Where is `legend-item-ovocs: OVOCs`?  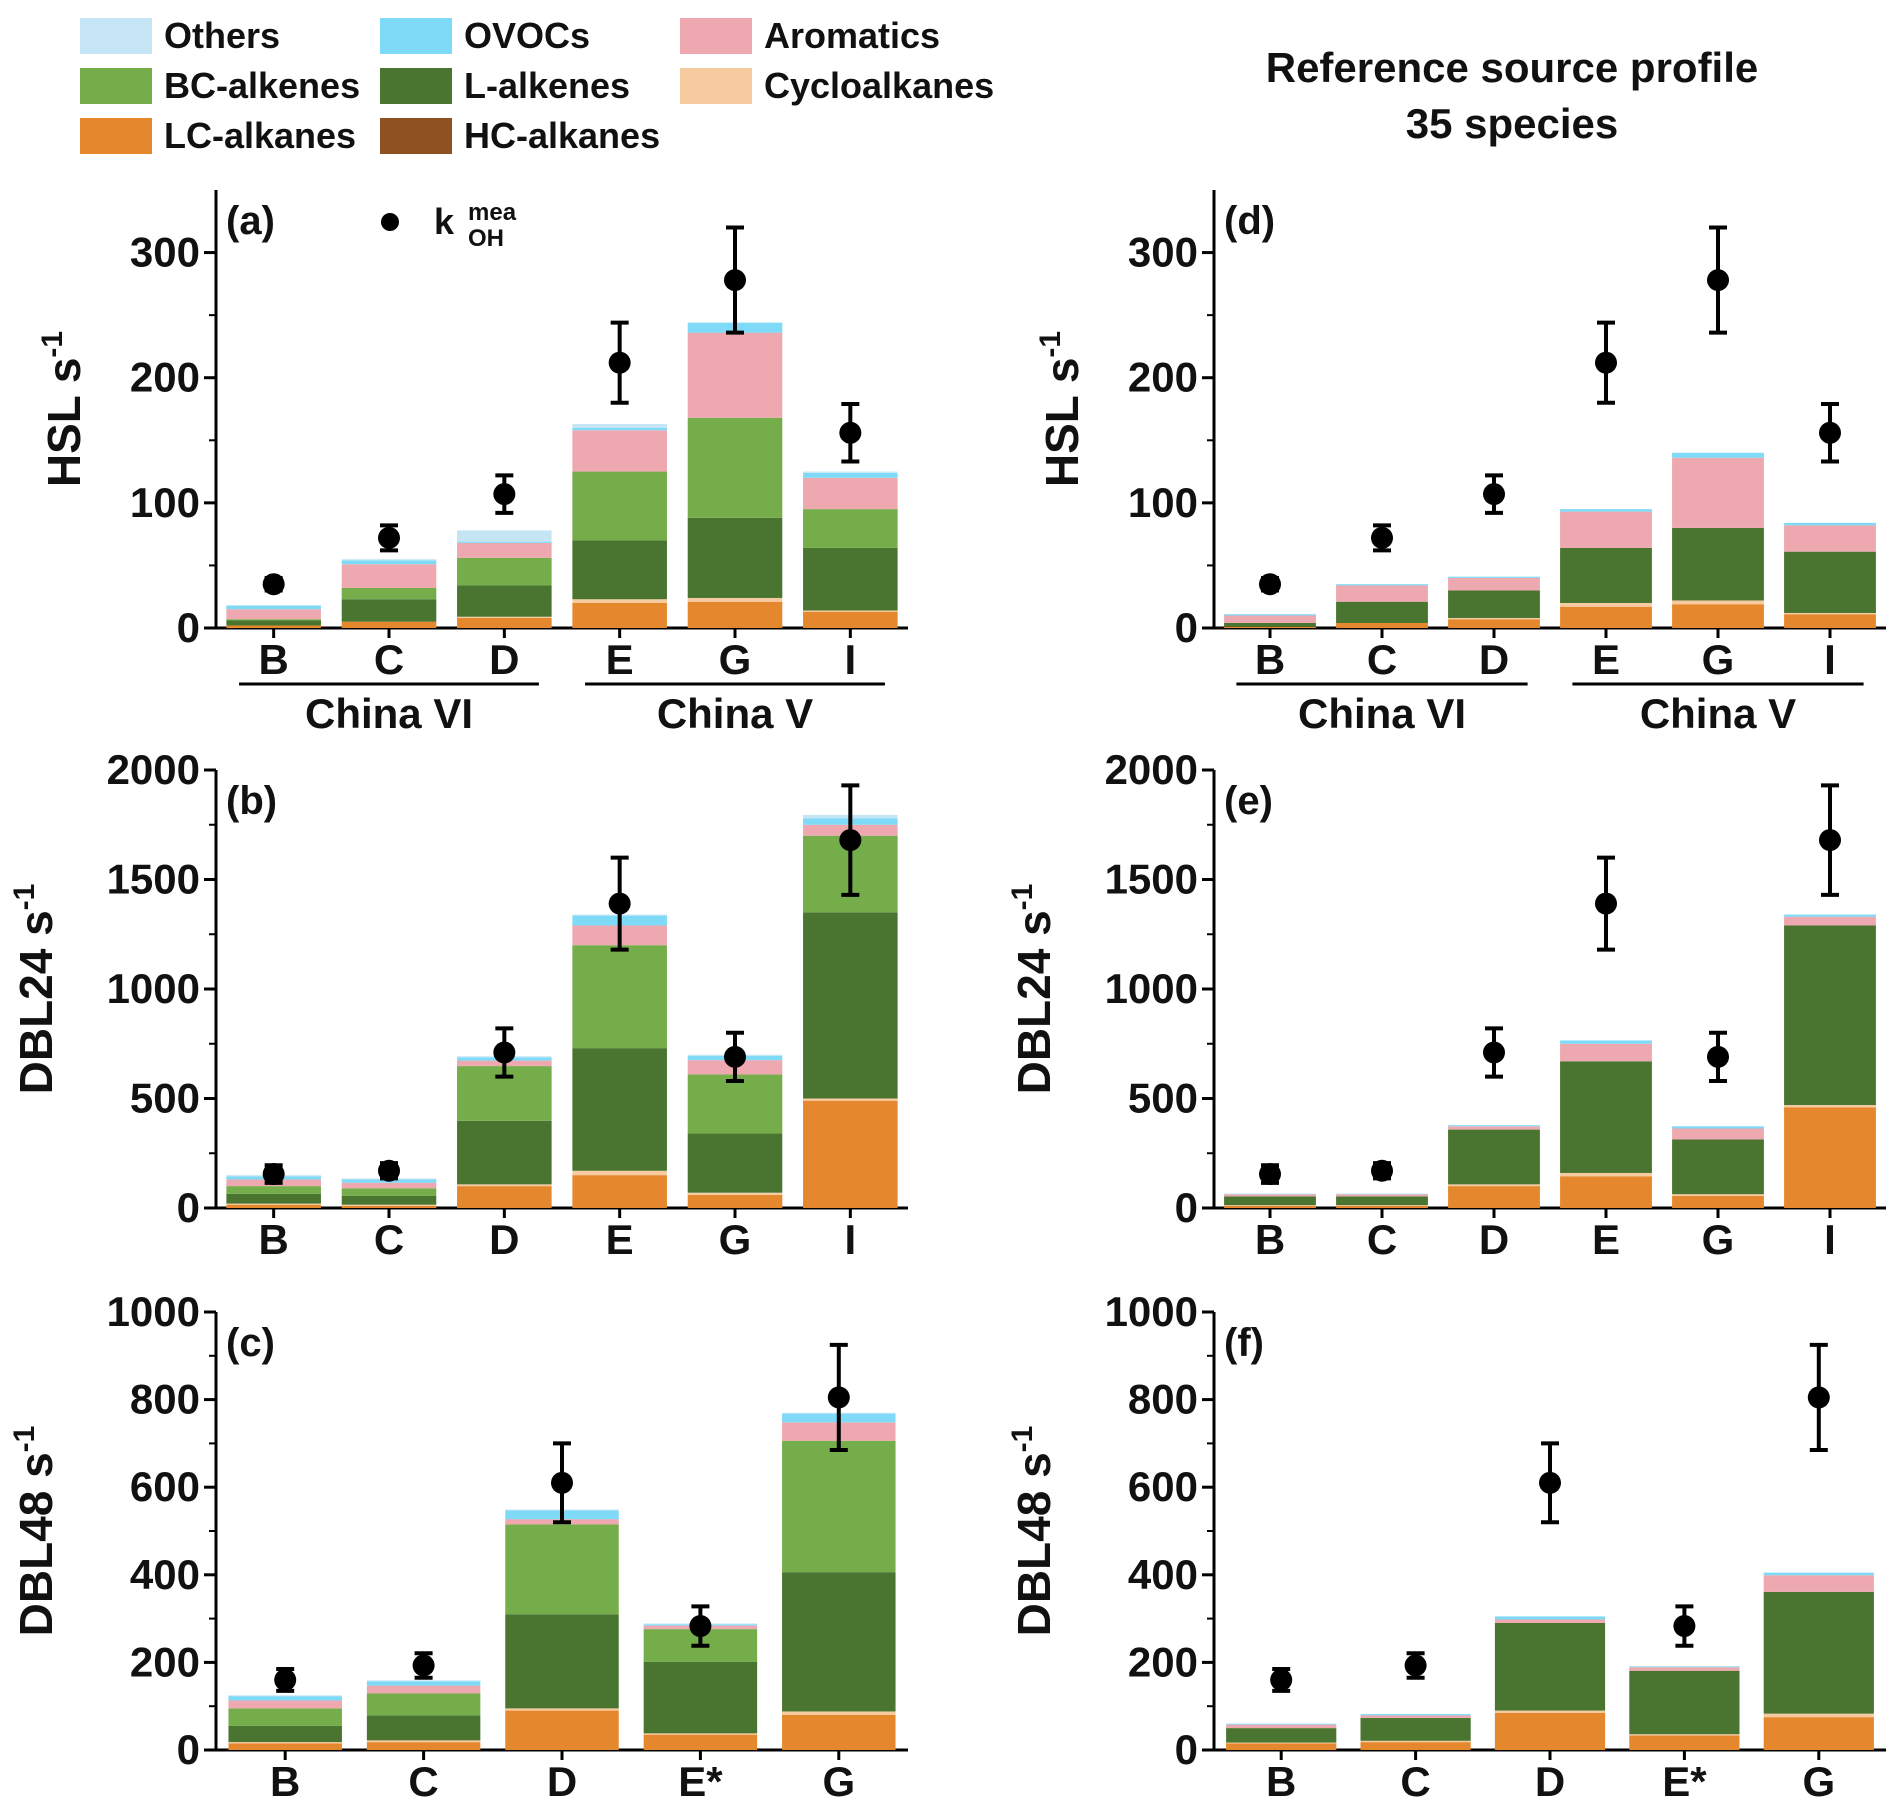 legend-item-ovocs: OVOCs is located at coordinates (485, 35).